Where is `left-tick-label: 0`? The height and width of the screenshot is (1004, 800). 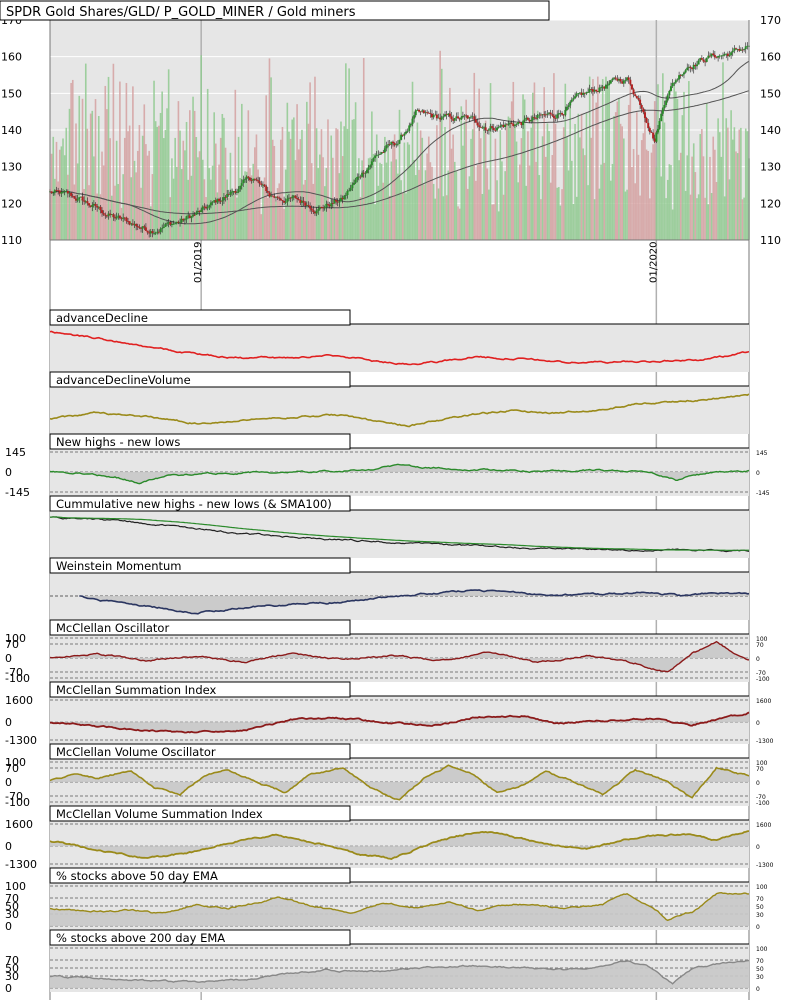
left-tick-label: 0 is located at coordinates (8, 722).